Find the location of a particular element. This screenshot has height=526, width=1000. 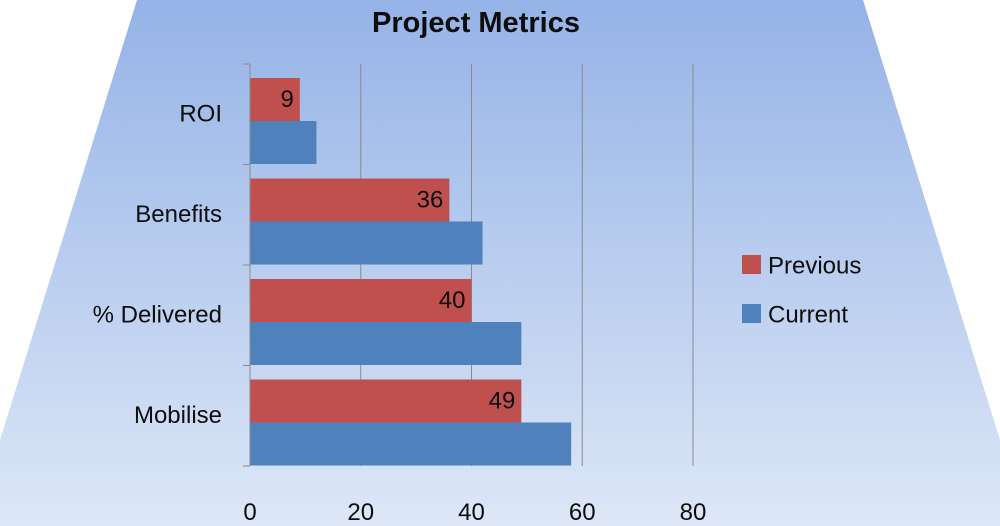

legend-swatch-previous is located at coordinates (751, 264).